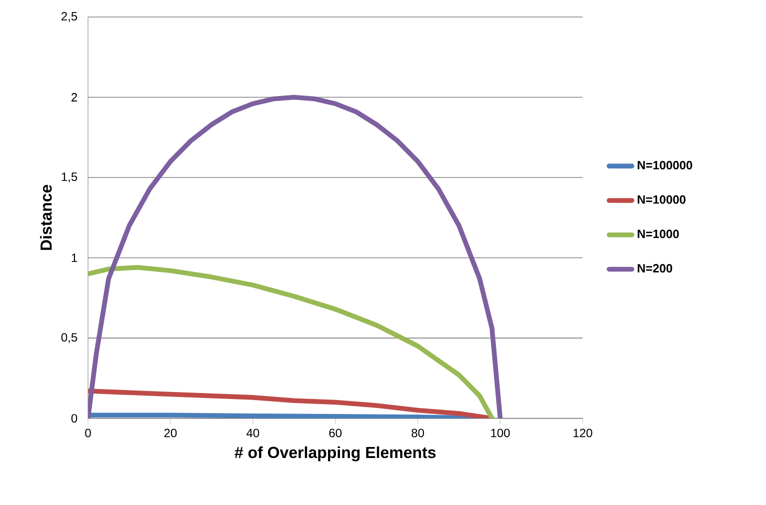  What do you see at coordinates (88, 433) in the screenshot?
I see `x-tick-label: 0` at bounding box center [88, 433].